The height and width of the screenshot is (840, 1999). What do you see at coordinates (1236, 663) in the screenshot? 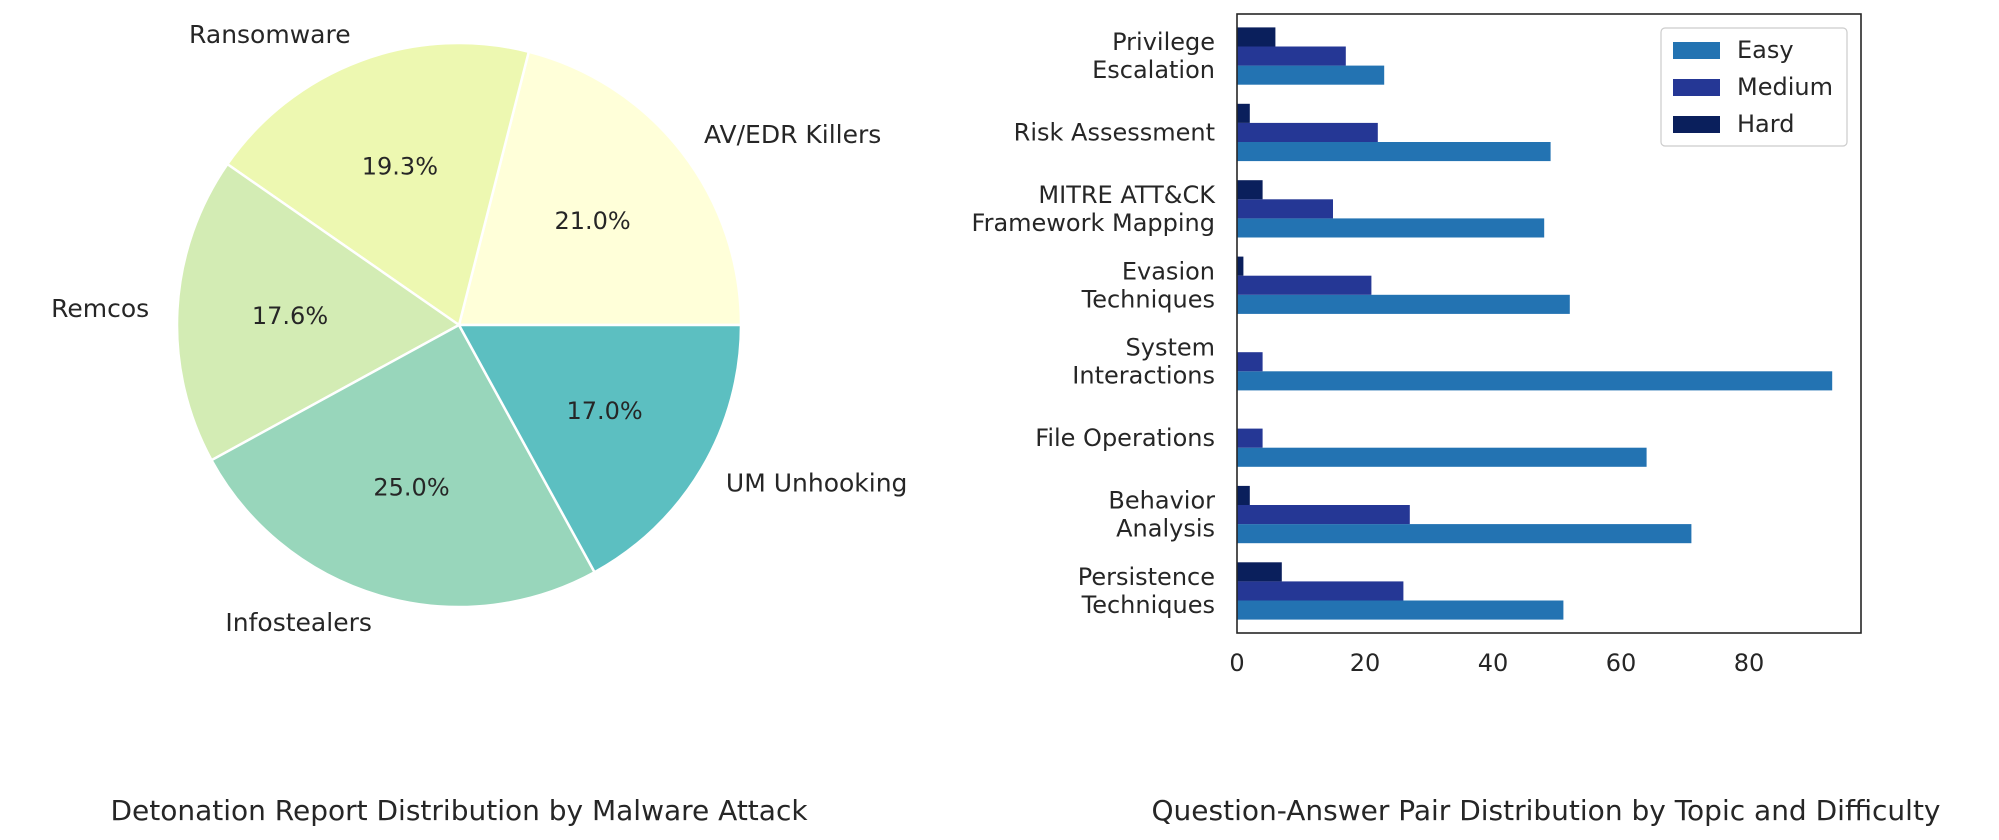
I see `x-tick-label-0: 0` at bounding box center [1236, 663].